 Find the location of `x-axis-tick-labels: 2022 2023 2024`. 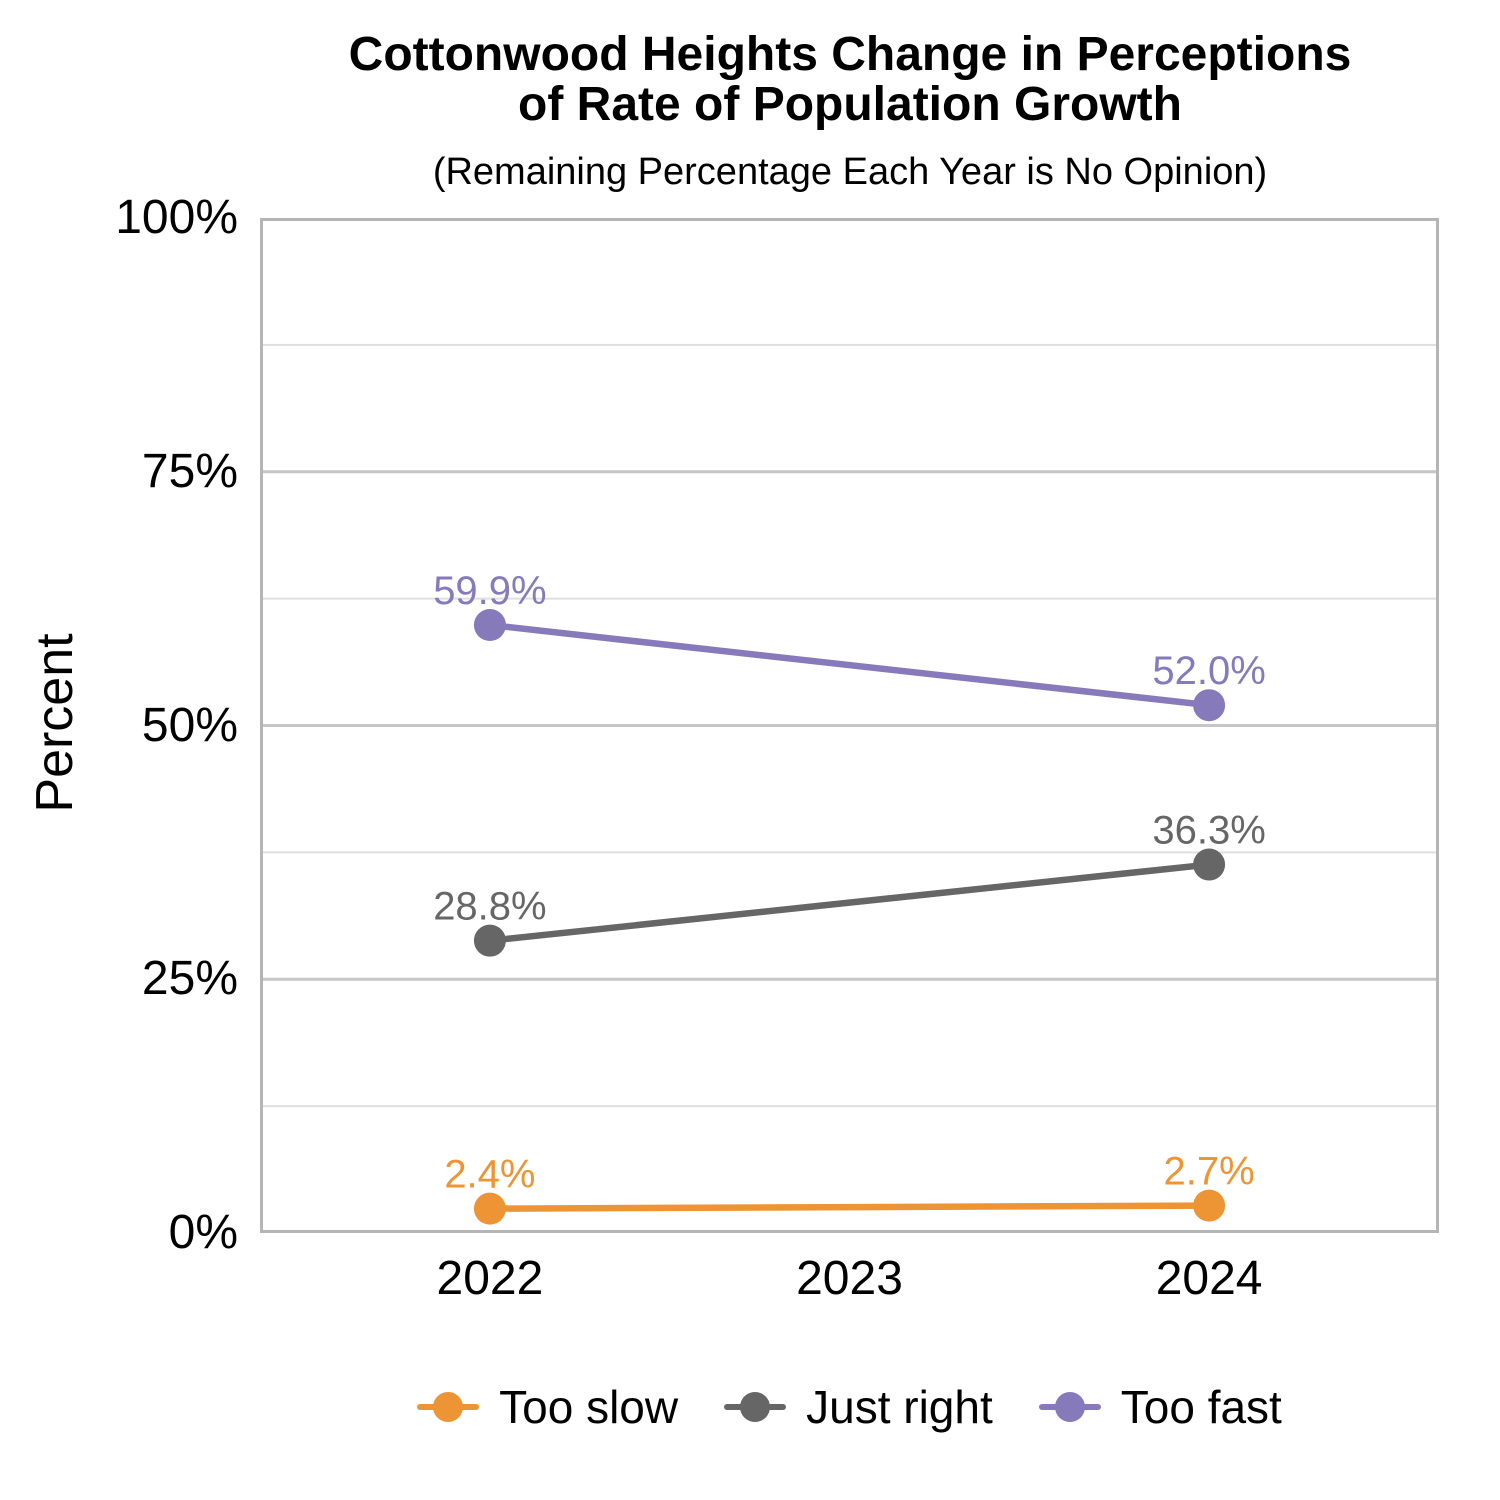

x-axis-tick-labels: 2022 2023 2024 is located at coordinates (849, 1281).